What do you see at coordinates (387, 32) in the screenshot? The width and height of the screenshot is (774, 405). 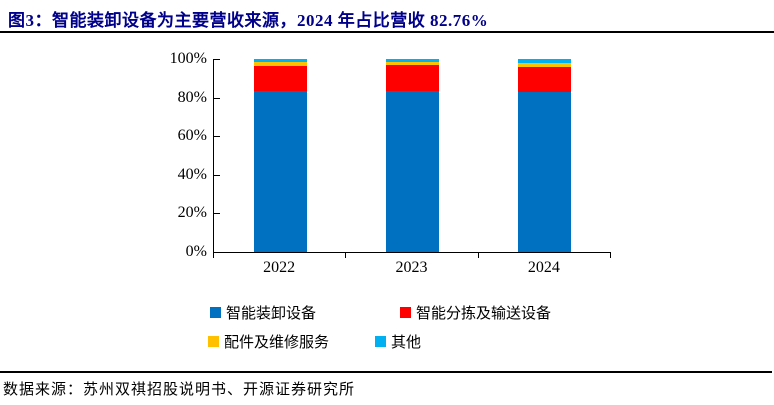 I see `title-divider` at bounding box center [387, 32].